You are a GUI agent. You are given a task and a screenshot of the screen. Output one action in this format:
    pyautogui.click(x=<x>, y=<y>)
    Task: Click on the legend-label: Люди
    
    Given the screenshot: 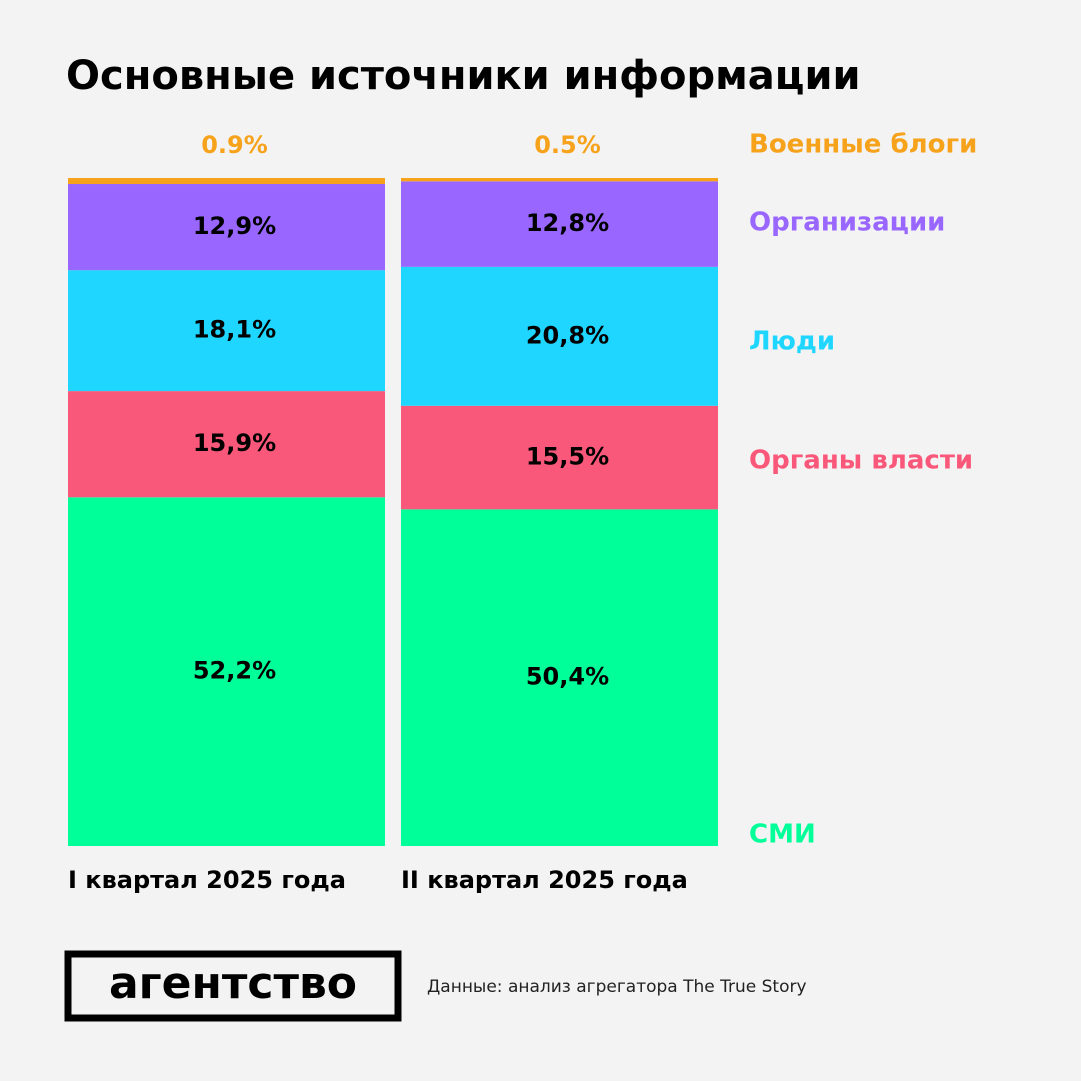 What is the action you would take?
    pyautogui.click(x=792, y=342)
    